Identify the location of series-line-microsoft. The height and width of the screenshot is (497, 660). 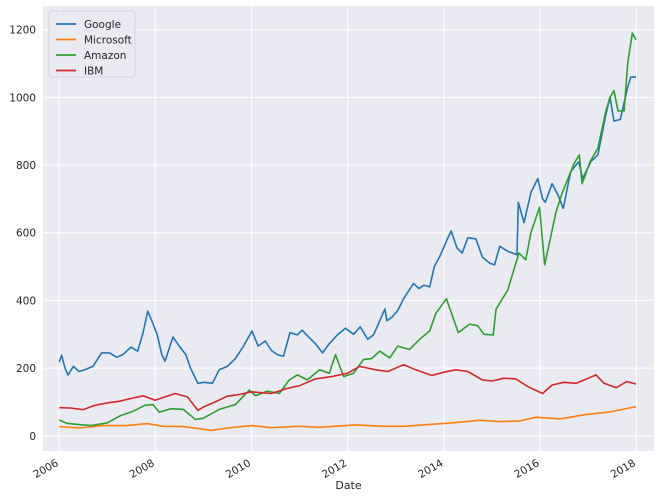
(348, 418).